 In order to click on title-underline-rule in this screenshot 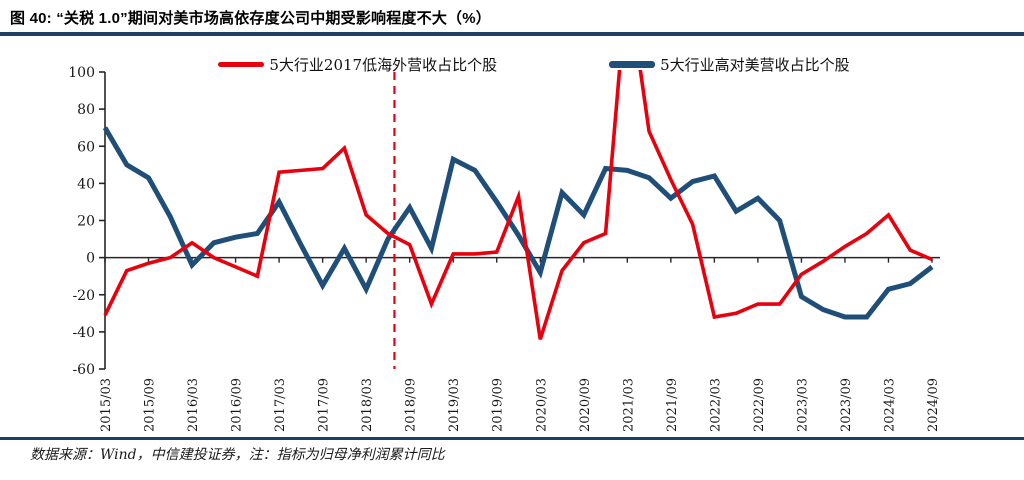, I will do `click(512, 34)`.